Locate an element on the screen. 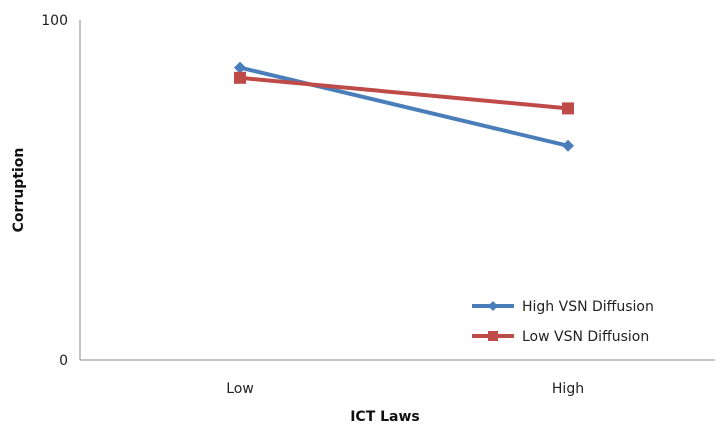  x-tick-labels: Low High is located at coordinates (405, 389).